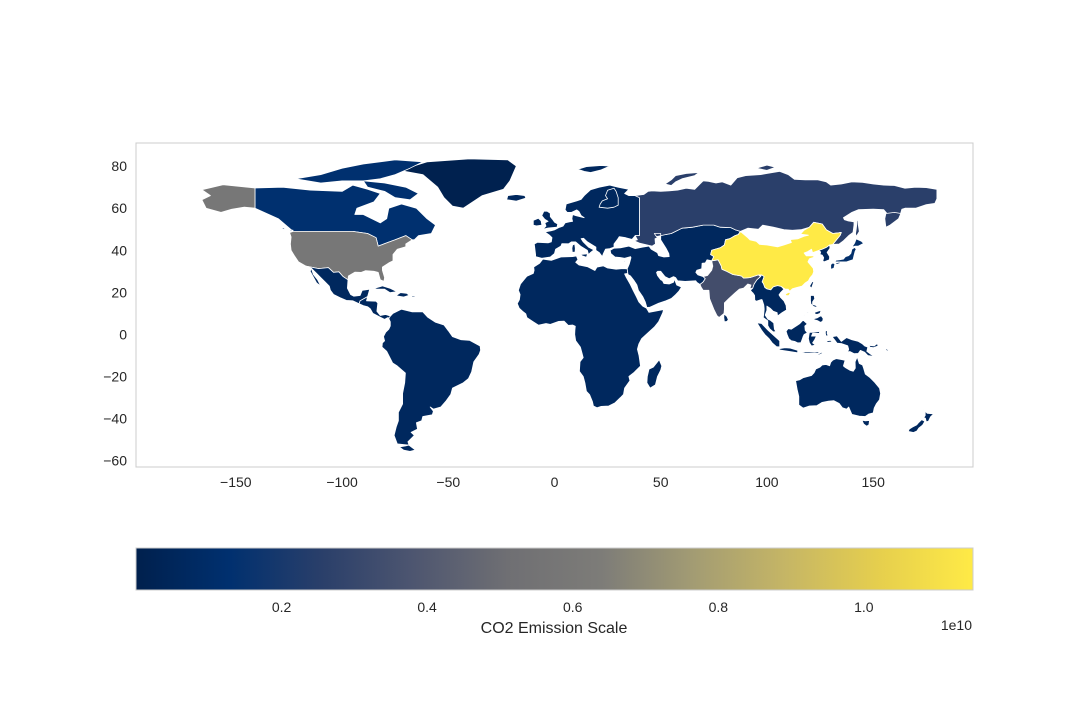  Describe the element at coordinates (119, 292) in the screenshot. I see `y-tick-label: 20` at that location.